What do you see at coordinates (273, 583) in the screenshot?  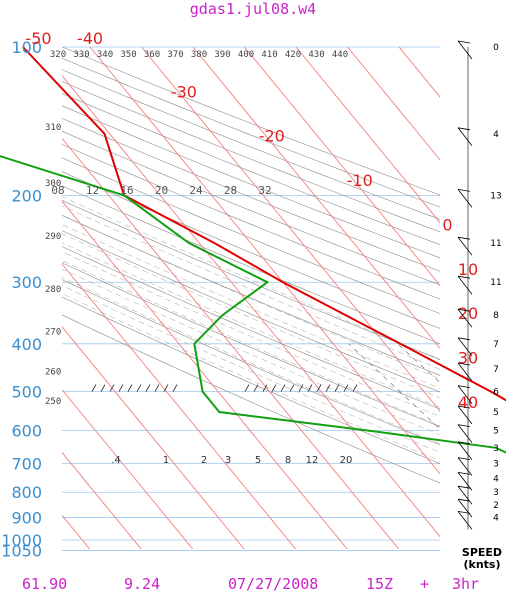 I see `footer-date: 07/27/2008` at bounding box center [273, 583].